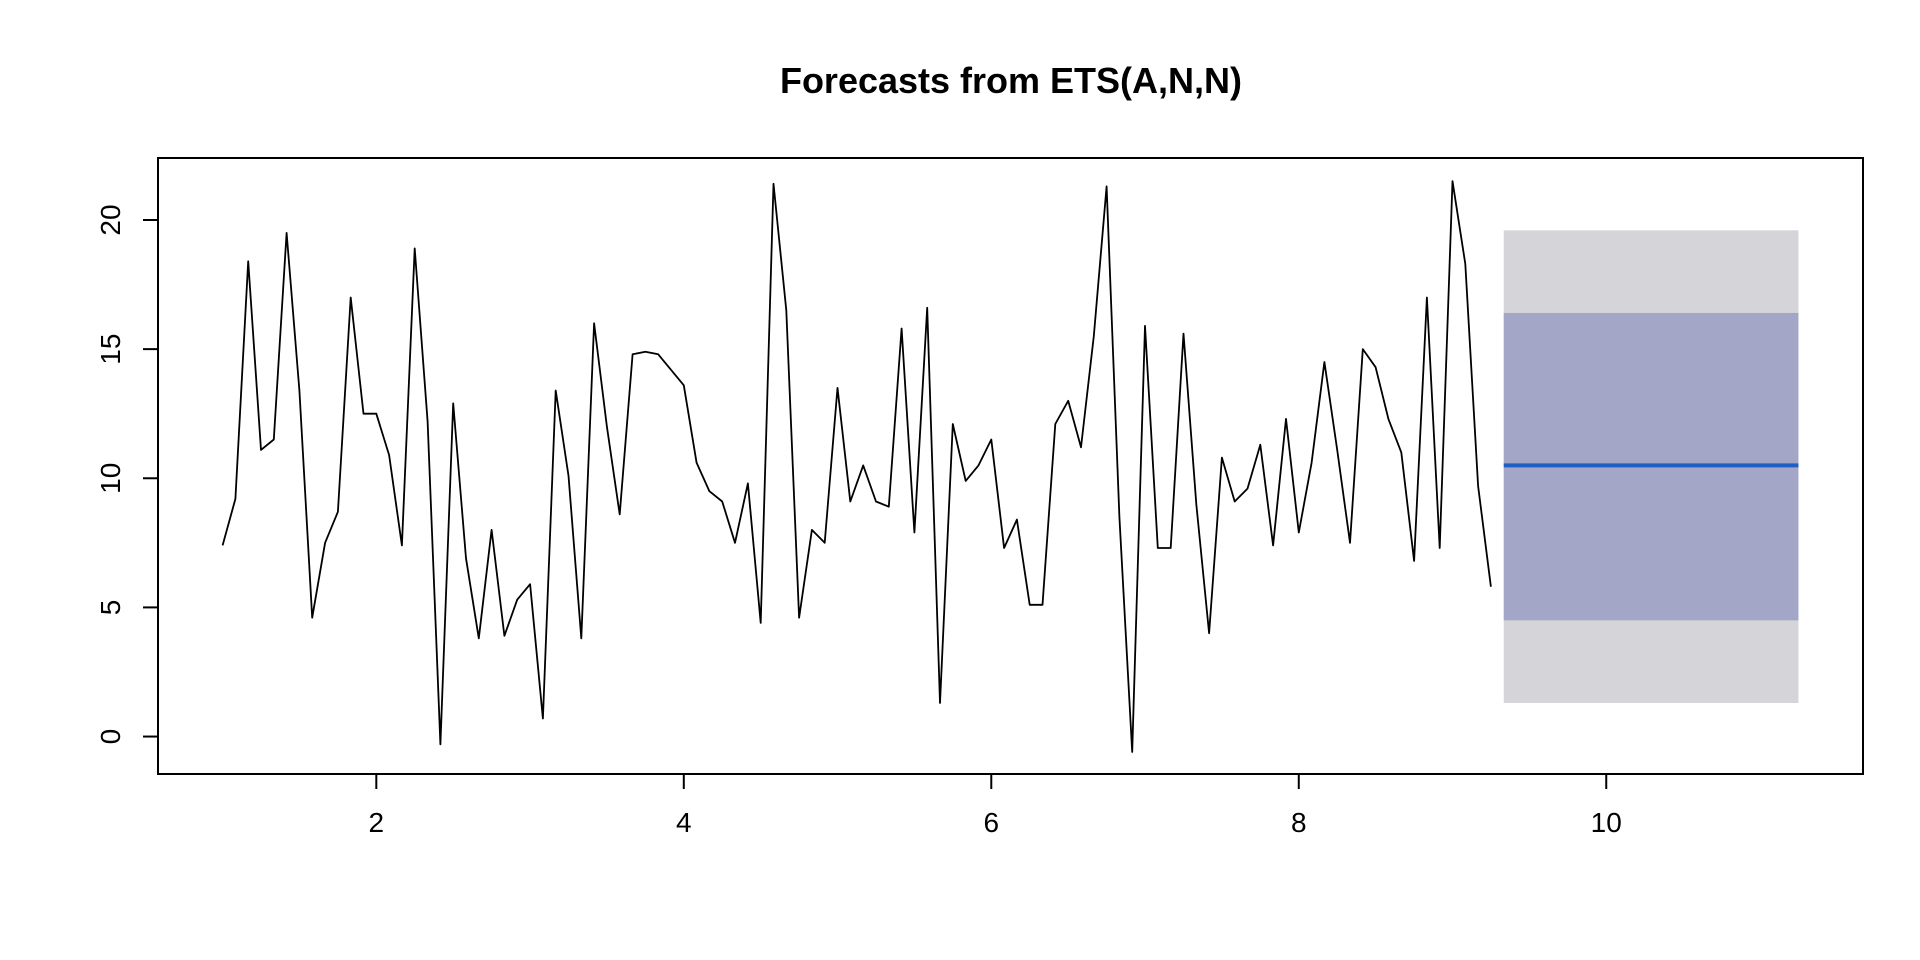 The height and width of the screenshot is (960, 1920). Describe the element at coordinates (110, 737) in the screenshot. I see `y-tick-label: 0` at that location.